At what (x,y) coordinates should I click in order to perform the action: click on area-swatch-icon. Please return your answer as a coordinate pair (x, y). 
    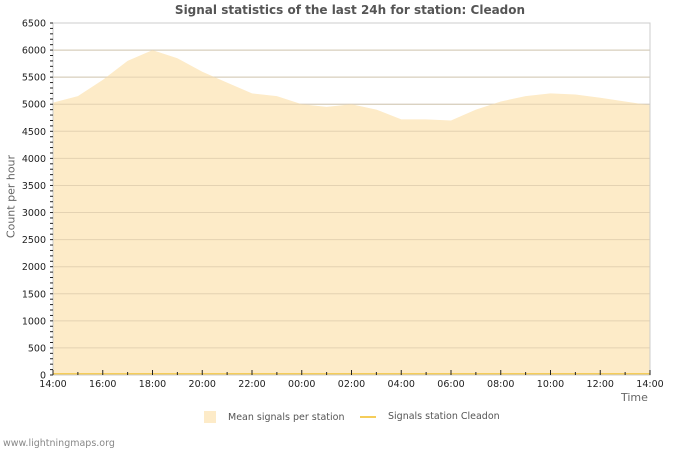
    Looking at the image, I should click on (210, 417).